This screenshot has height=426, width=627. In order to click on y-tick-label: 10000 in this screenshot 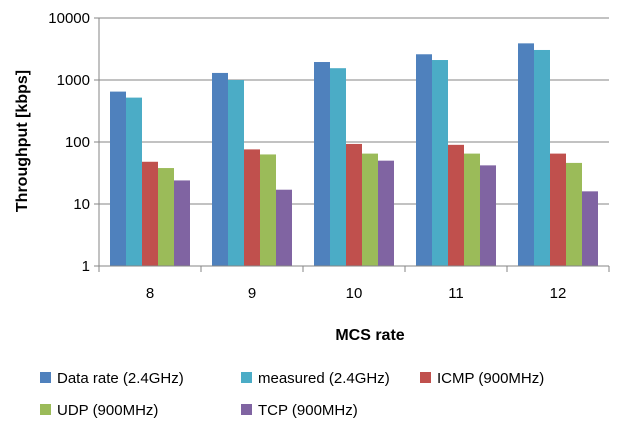, I will do `click(69, 18)`.